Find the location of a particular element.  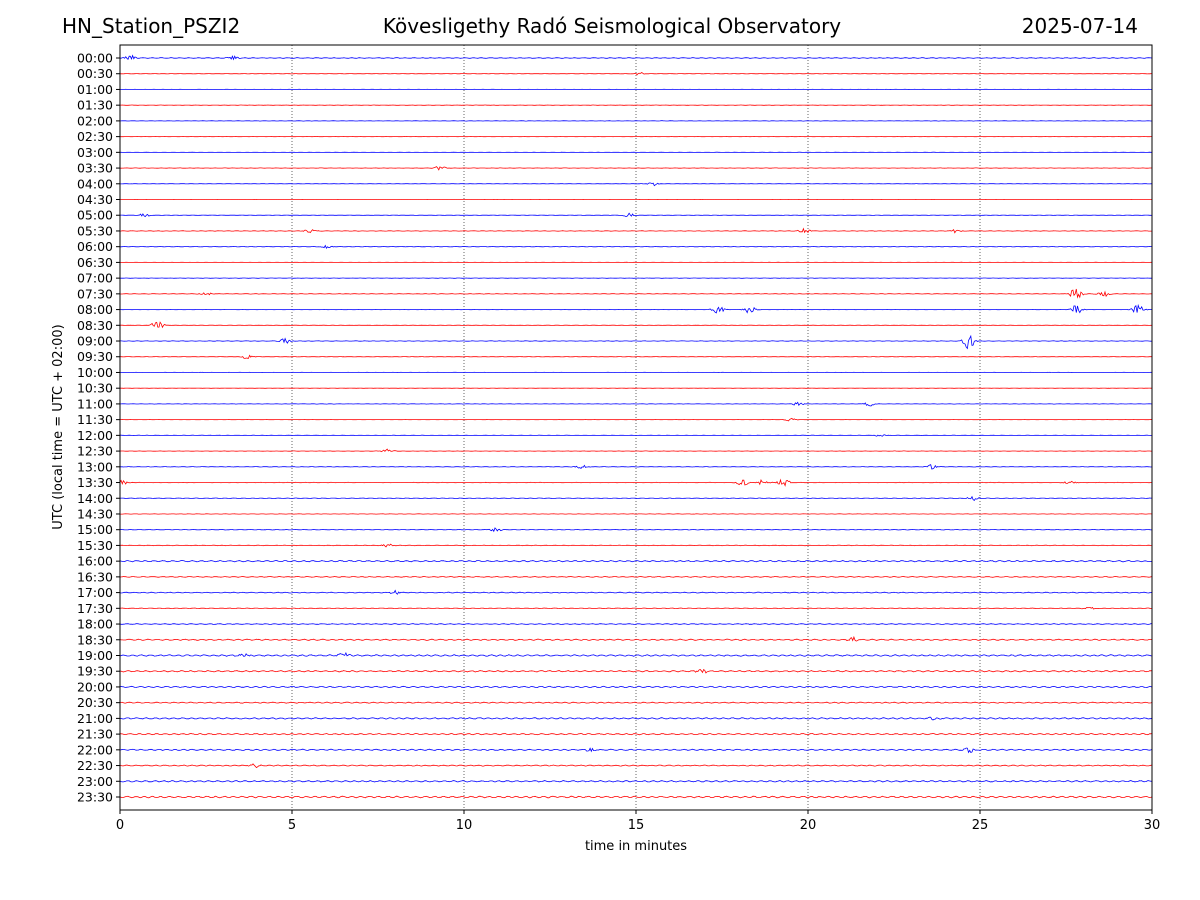

y-tick-label: 11:00 is located at coordinates (95, 403).